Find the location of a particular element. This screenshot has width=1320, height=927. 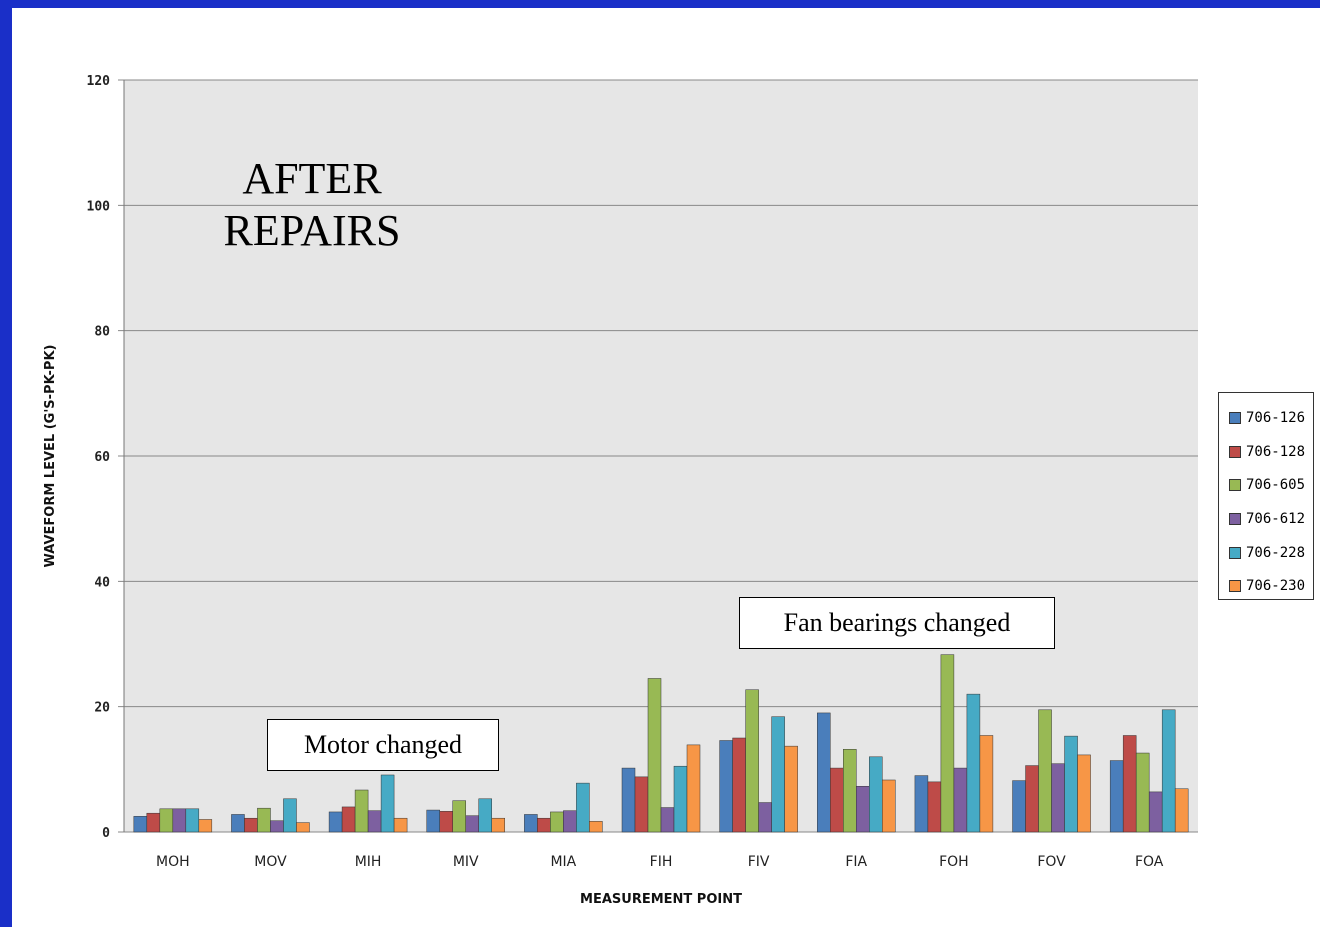

bar-706-128-MOV is located at coordinates (251, 825).